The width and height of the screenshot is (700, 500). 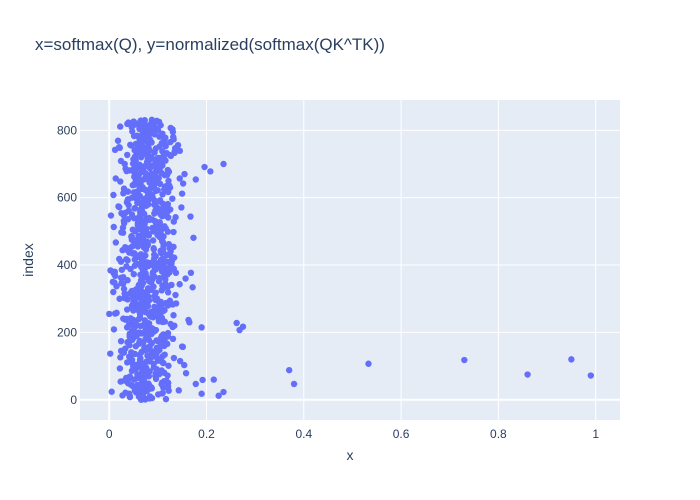 What do you see at coordinates (303, 434) in the screenshot?
I see `x-tick-label: 0.4` at bounding box center [303, 434].